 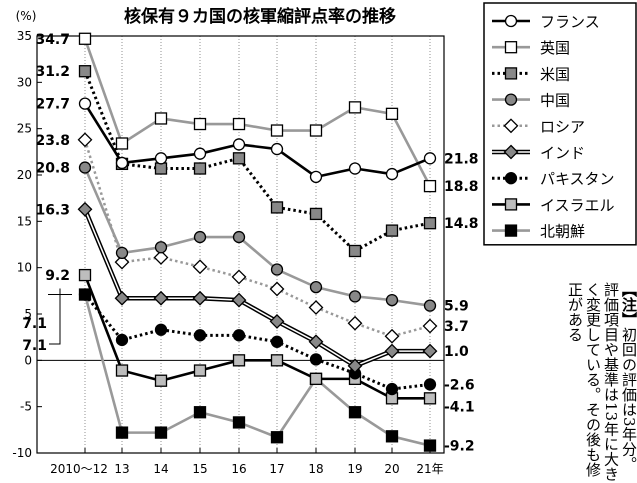 What do you see at coordinates (52, 210) in the screenshot?
I see `start-value-label: 16.3` at bounding box center [52, 210].